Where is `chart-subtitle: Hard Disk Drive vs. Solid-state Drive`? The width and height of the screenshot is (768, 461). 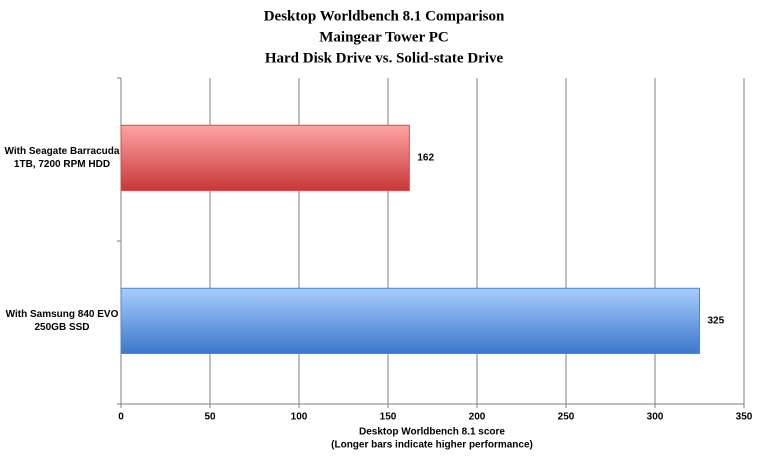
chart-subtitle: Hard Disk Drive vs. Solid-state Drive is located at coordinates (384, 58).